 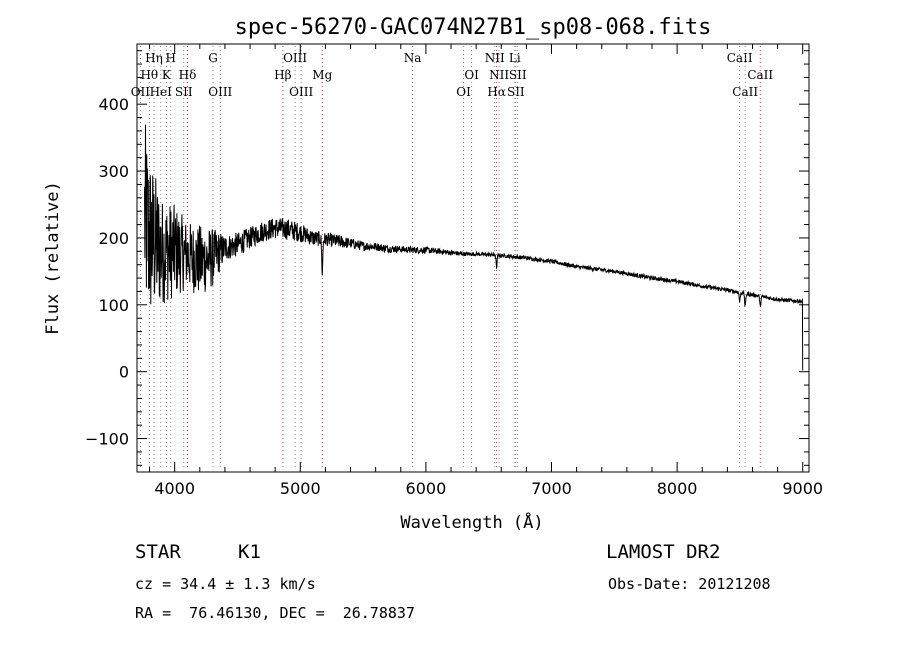 I want to click on marker-label: K, so click(x=167, y=75).